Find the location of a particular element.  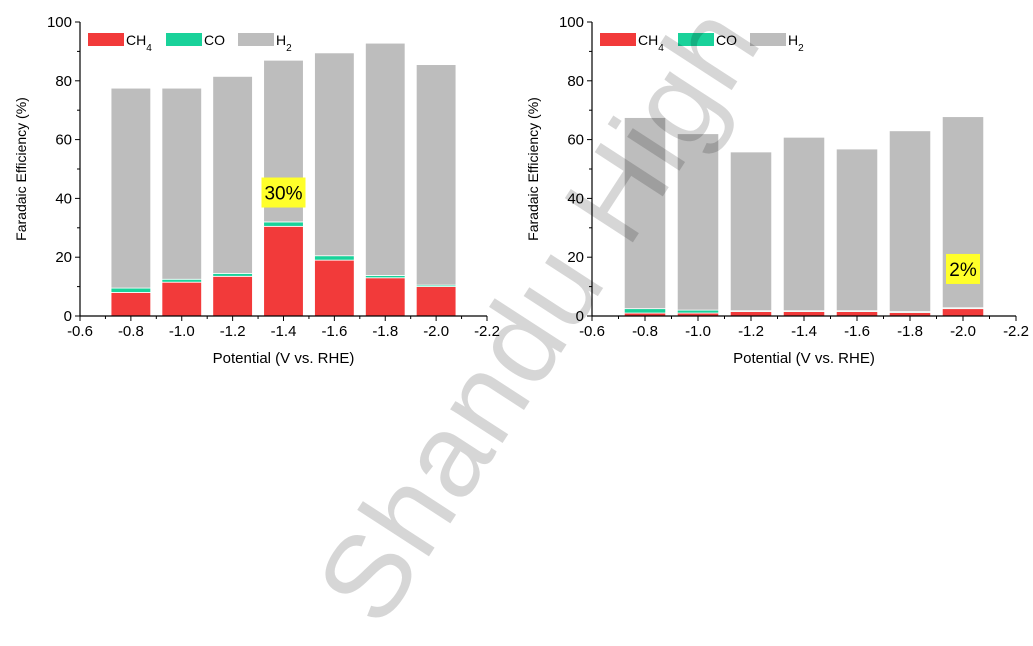

annotation-label: 30% is located at coordinates (283, 194).